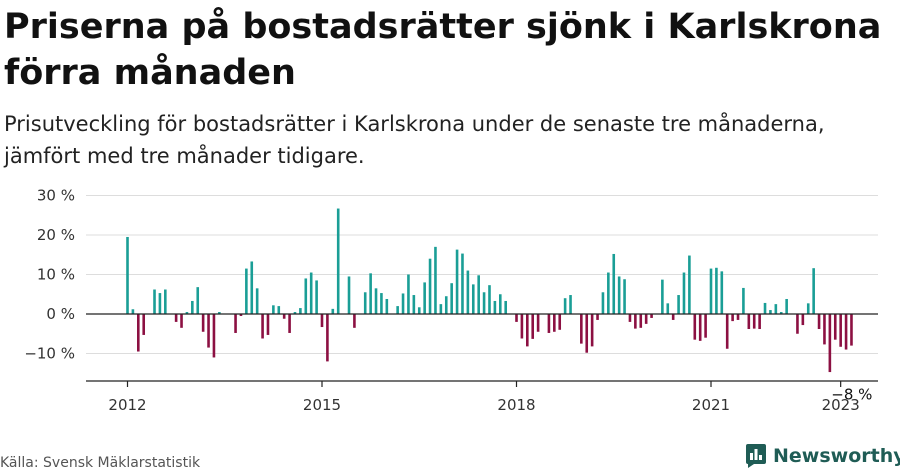 This screenshot has width=900, height=474. Describe the element at coordinates (60, 314) in the screenshot. I see `y-tick-label: 0 %` at that location.